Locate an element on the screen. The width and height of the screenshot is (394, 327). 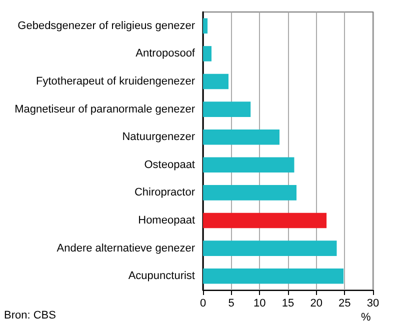
y-tick-label: Acupuncturist is located at coordinates (161, 276).